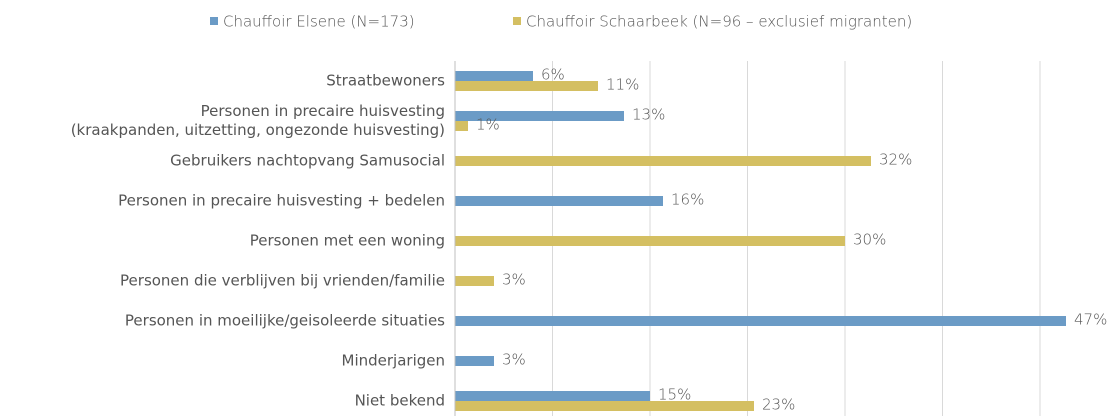 The height and width of the screenshot is (416, 1108). Describe the element at coordinates (553, 75) in the screenshot. I see `value-label: 6%` at that location.